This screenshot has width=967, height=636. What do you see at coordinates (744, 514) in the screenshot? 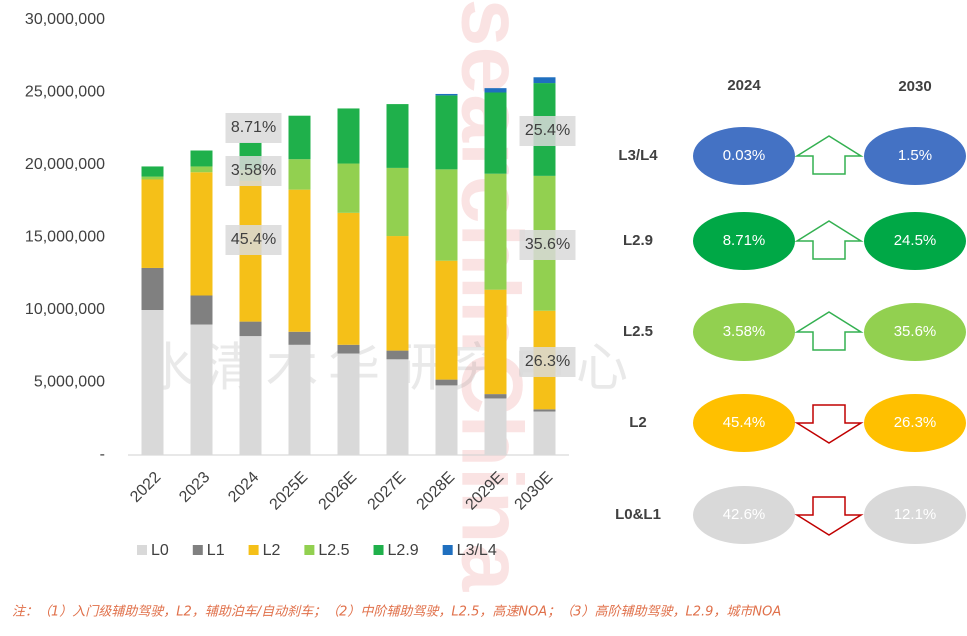
I see `share-label: 42.6%` at bounding box center [744, 514].